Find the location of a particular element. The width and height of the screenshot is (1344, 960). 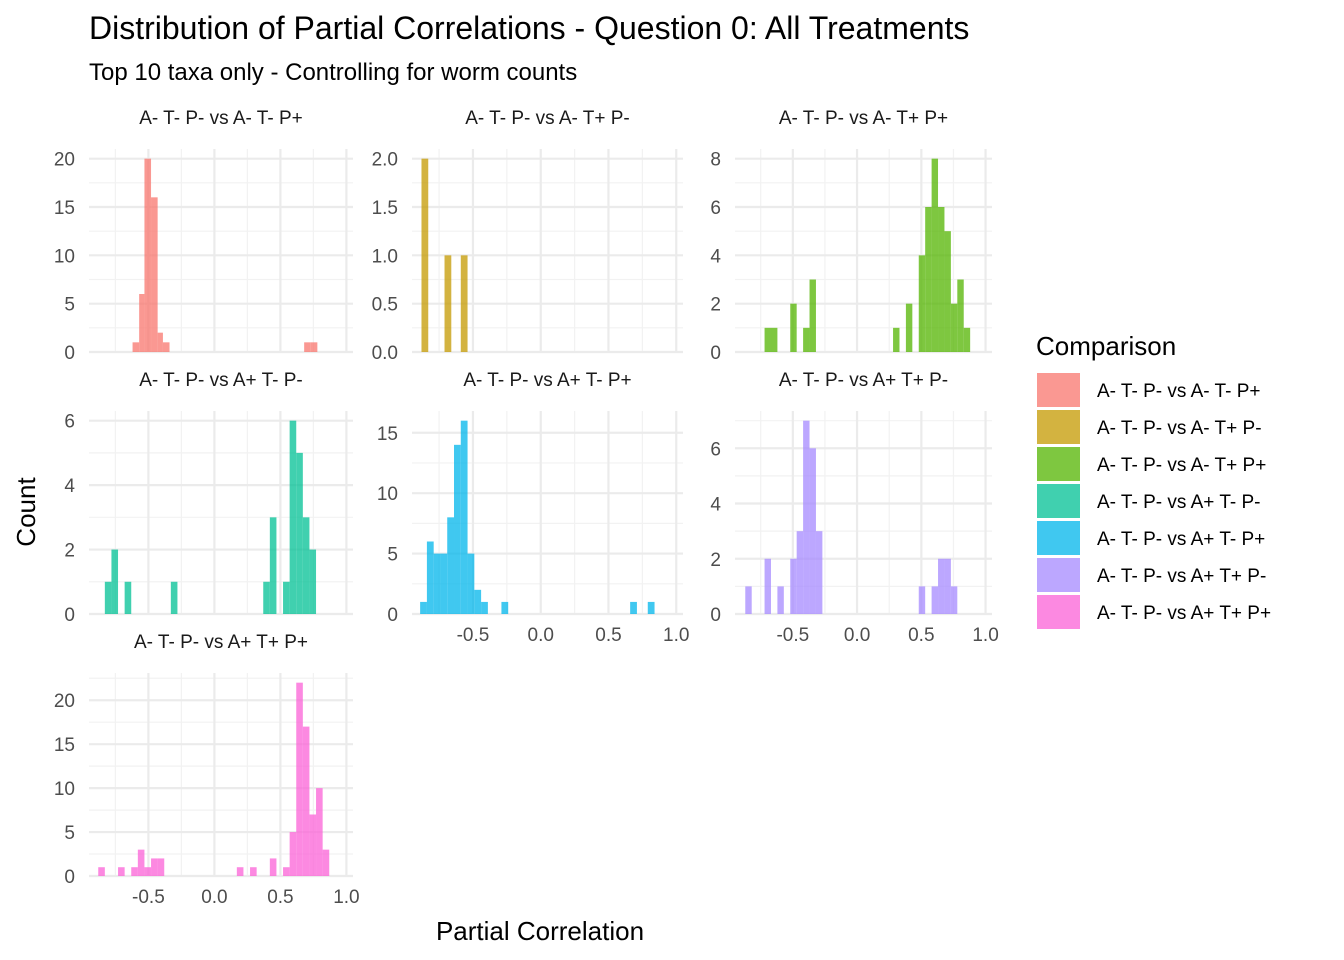

panel: A- T- P- vs A- T+ P- 0.0 0.5 1.0 1.5 2.0 is located at coordinates (527, 236).